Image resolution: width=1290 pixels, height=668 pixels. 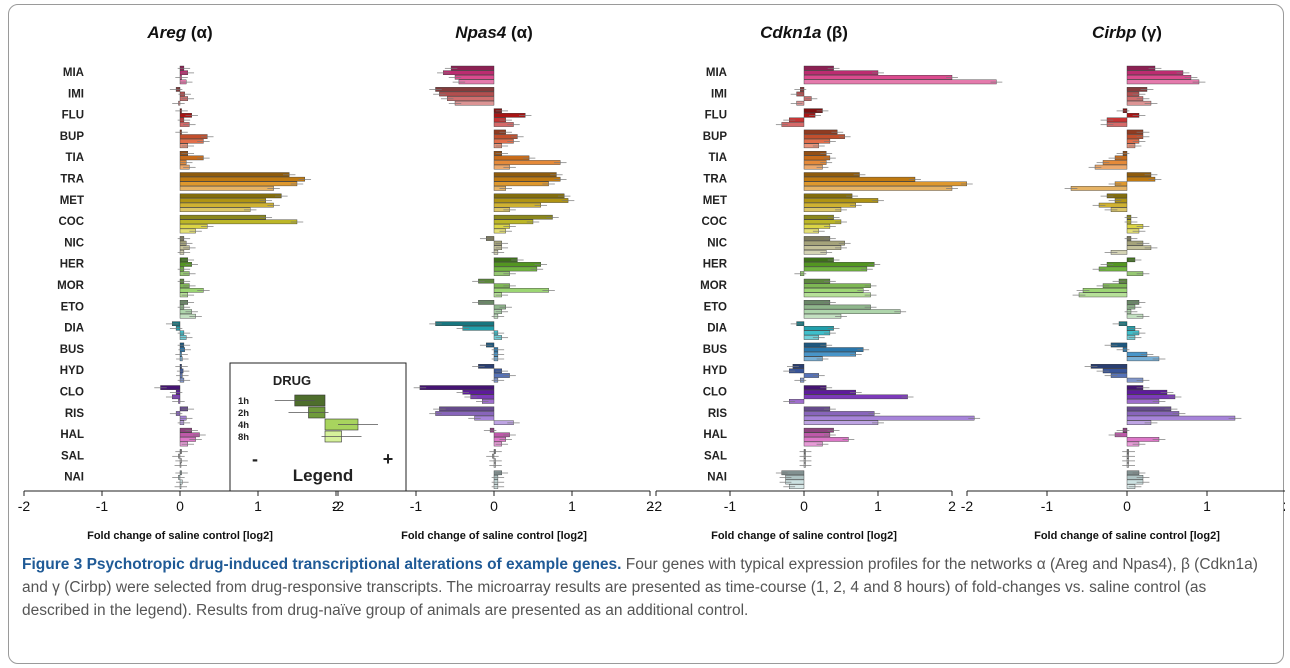 What do you see at coordinates (243, 425) in the screenshot?
I see `legend-timepoint: 4h` at bounding box center [243, 425].